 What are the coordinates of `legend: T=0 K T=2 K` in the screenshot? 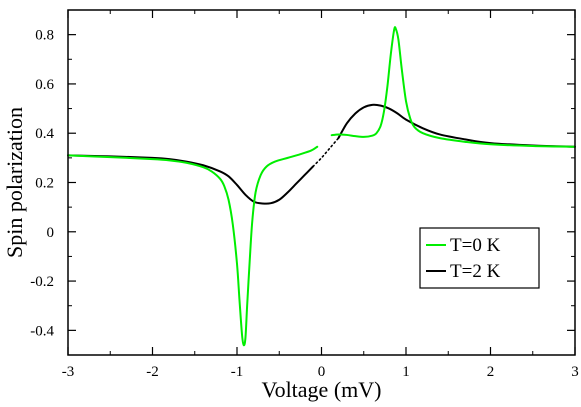 It's located at (479, 258).